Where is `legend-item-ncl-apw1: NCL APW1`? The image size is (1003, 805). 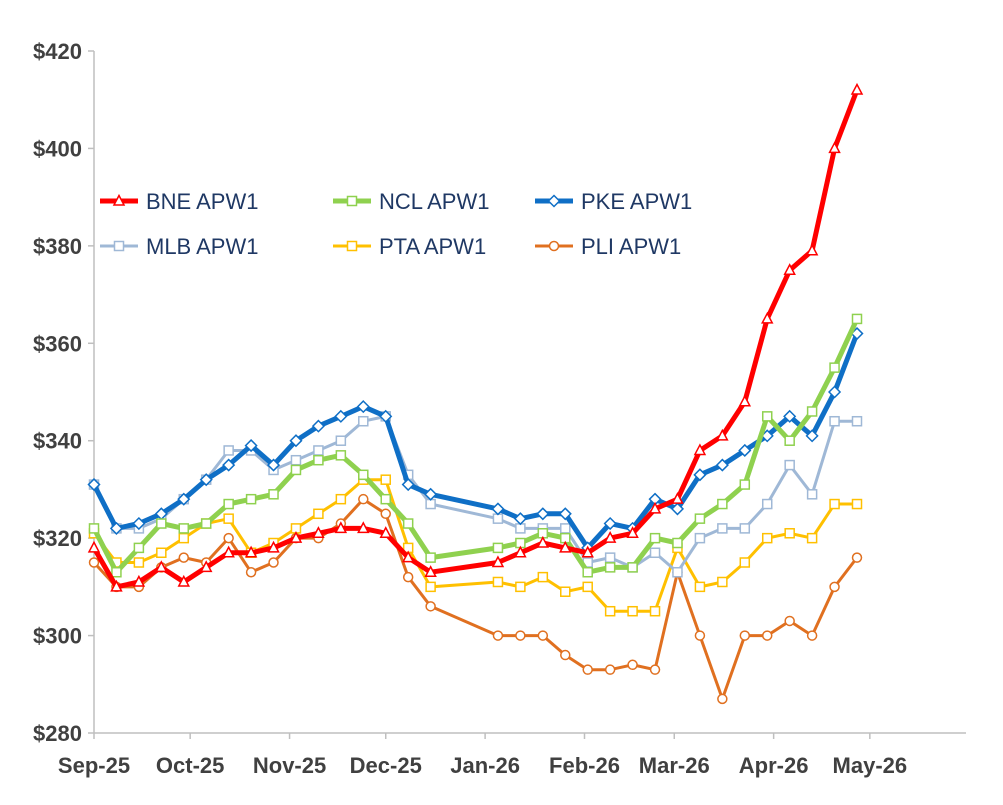
legend-item-ncl-apw1: NCL APW1 is located at coordinates (411, 201).